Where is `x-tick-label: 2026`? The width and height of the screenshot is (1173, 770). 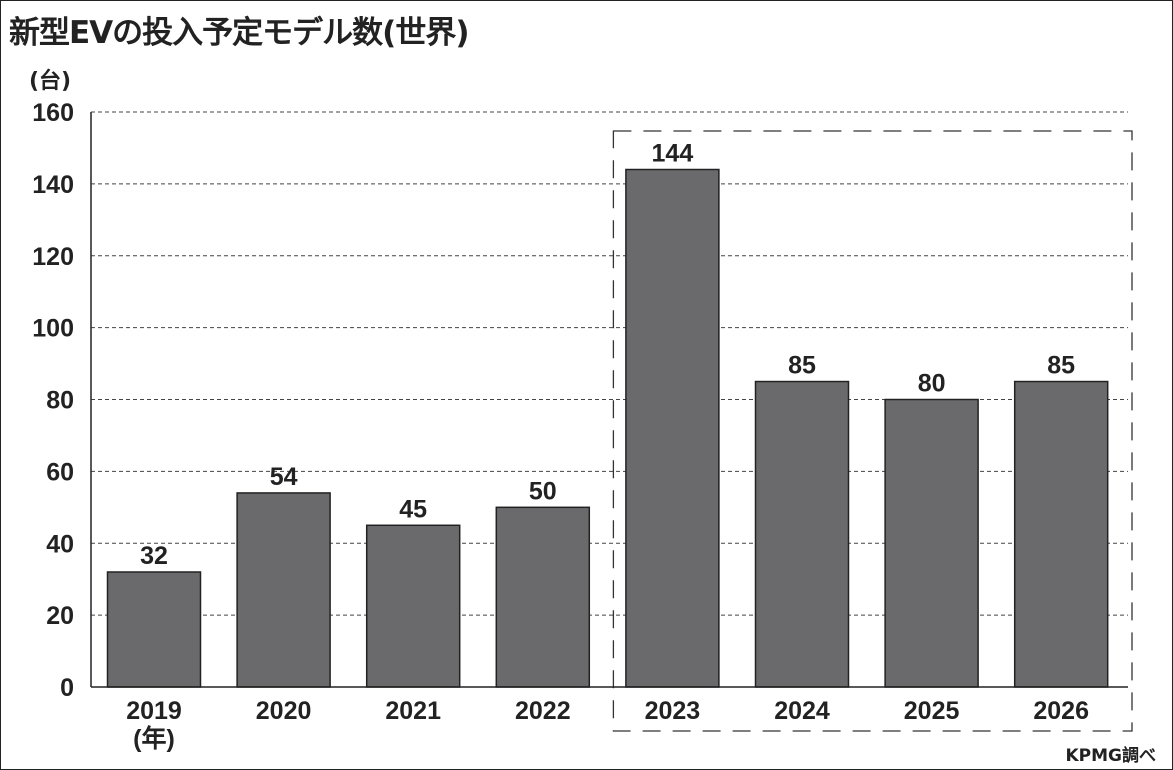 x-tick-label: 2026 is located at coordinates (1061, 711).